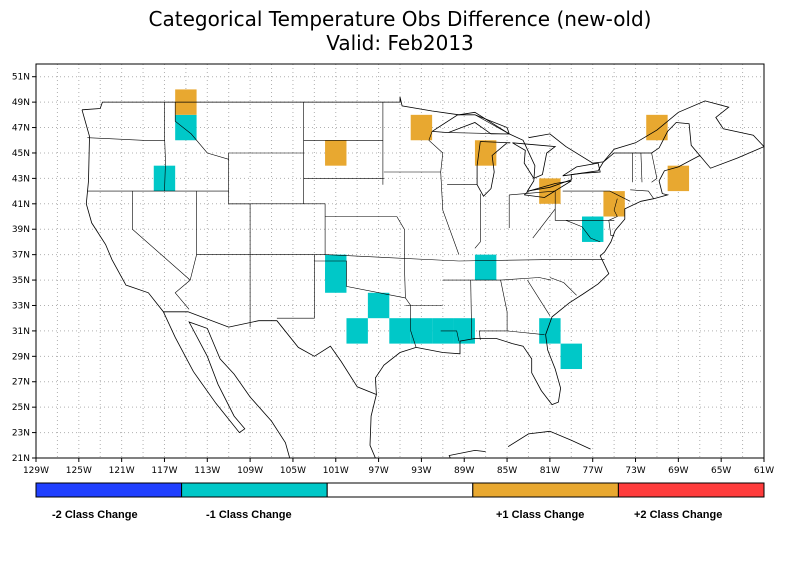  I want to click on lake-huron, so click(534, 160).